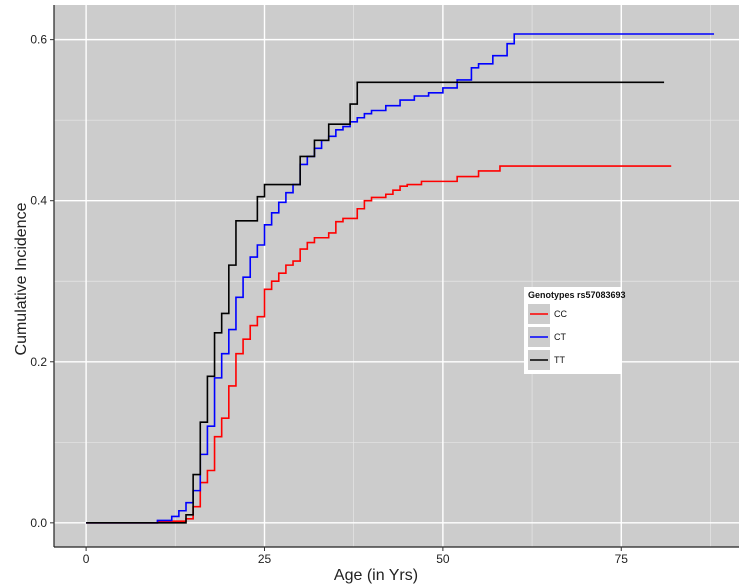  I want to click on legend-label-ct: CT, so click(560, 337).